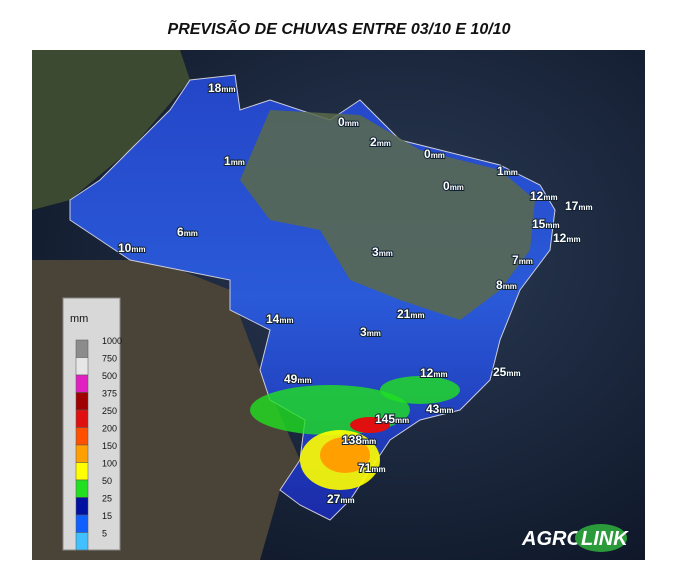  I want to click on legend-label: 50, so click(107, 481).